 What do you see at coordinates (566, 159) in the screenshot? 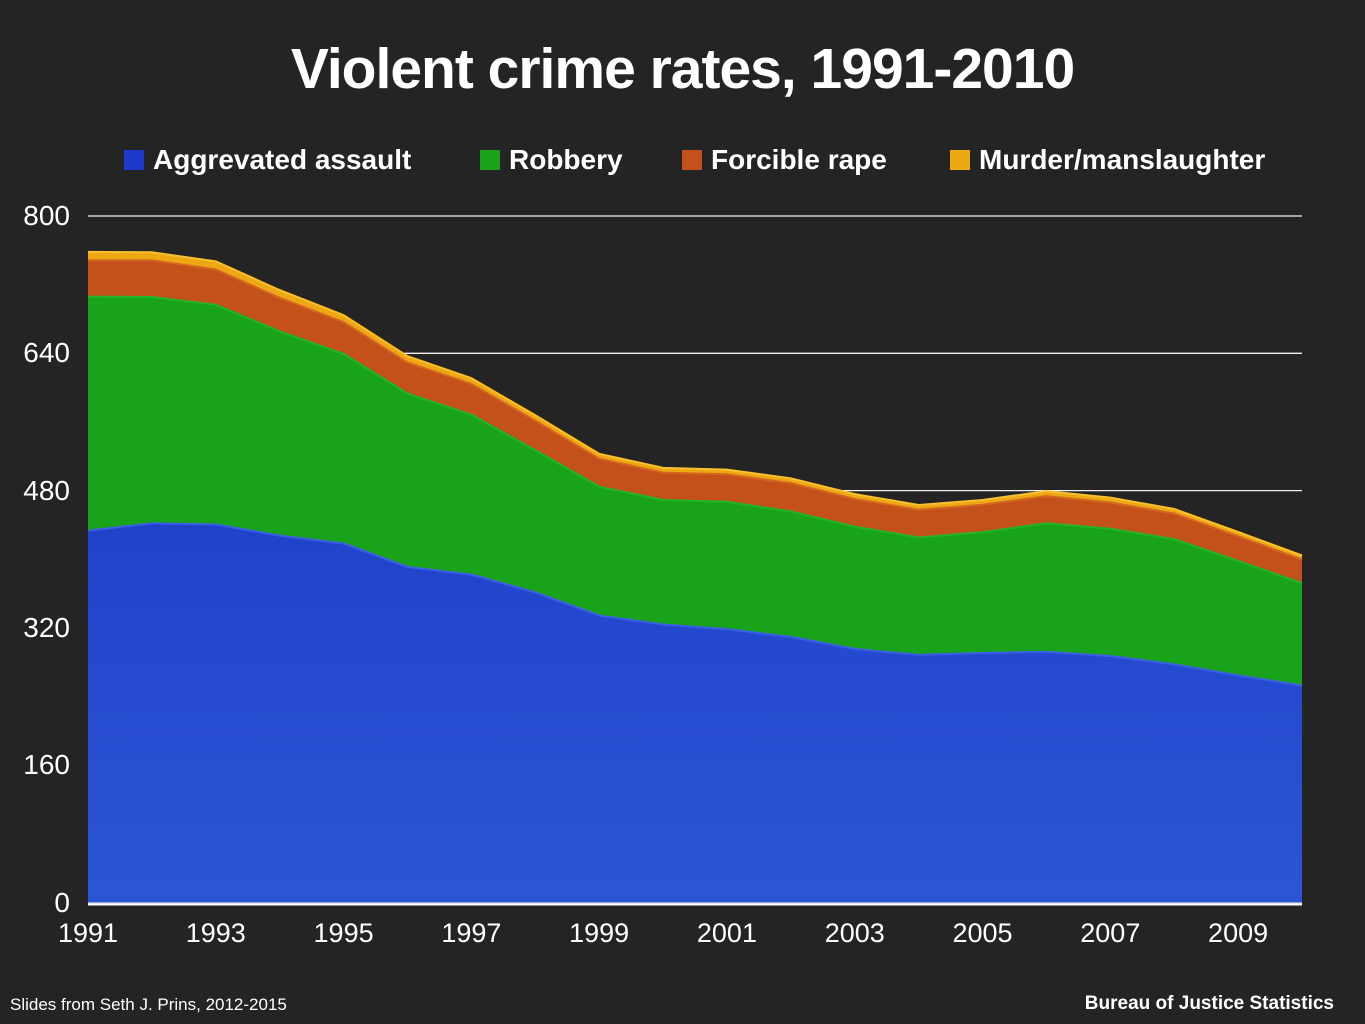
I see `legend-label-robbery: Robbery` at bounding box center [566, 159].